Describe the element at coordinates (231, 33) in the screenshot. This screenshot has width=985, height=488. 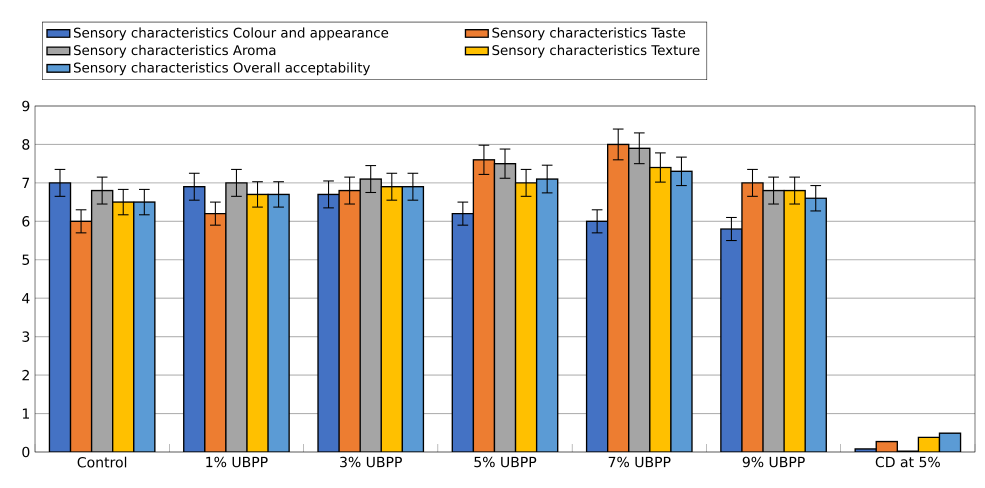
I see `legend-label: Sensory characteristics Colour and appearance` at that location.